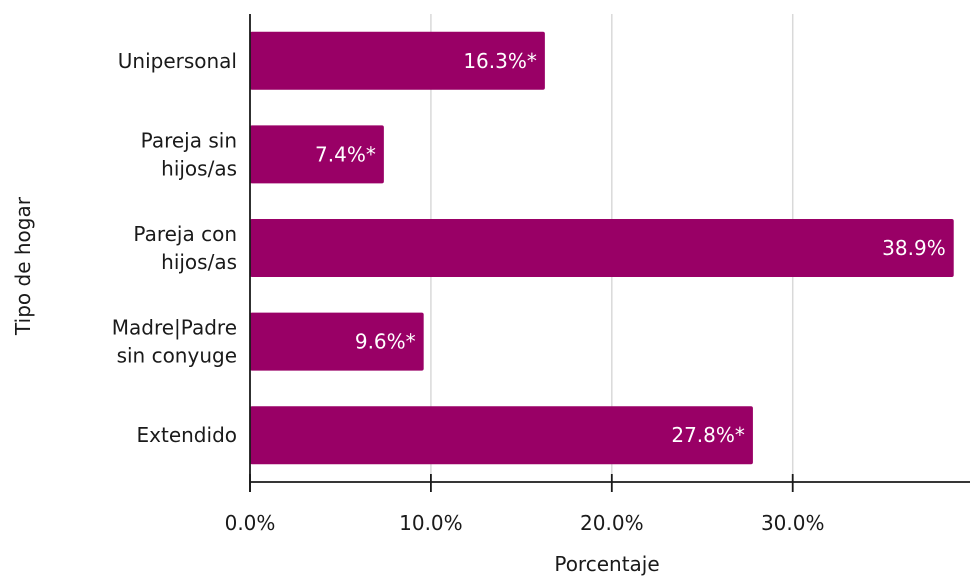 The image size is (976, 578). What do you see at coordinates (525, 523) in the screenshot?
I see `x-tick-labels: 0.0% 10.0% 20.0% 30.0%` at bounding box center [525, 523].